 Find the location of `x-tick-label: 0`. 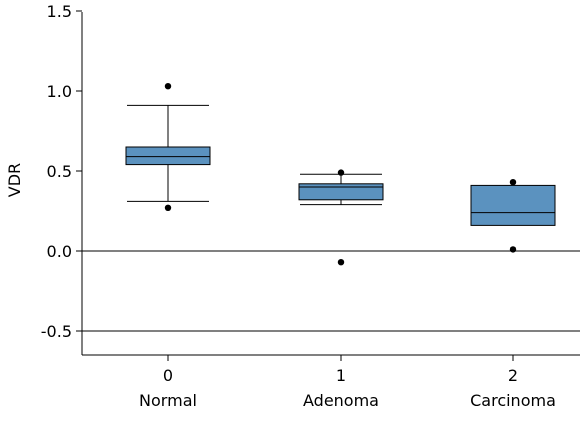

x-tick-label: 0 is located at coordinates (168, 375).